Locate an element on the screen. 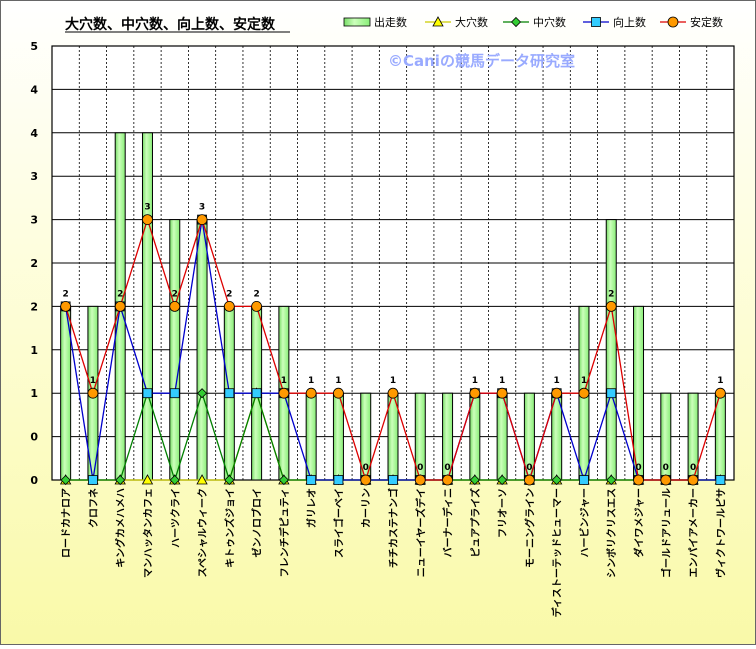  watermark: ©Caniの競馬データ研究室 is located at coordinates (481, 61).